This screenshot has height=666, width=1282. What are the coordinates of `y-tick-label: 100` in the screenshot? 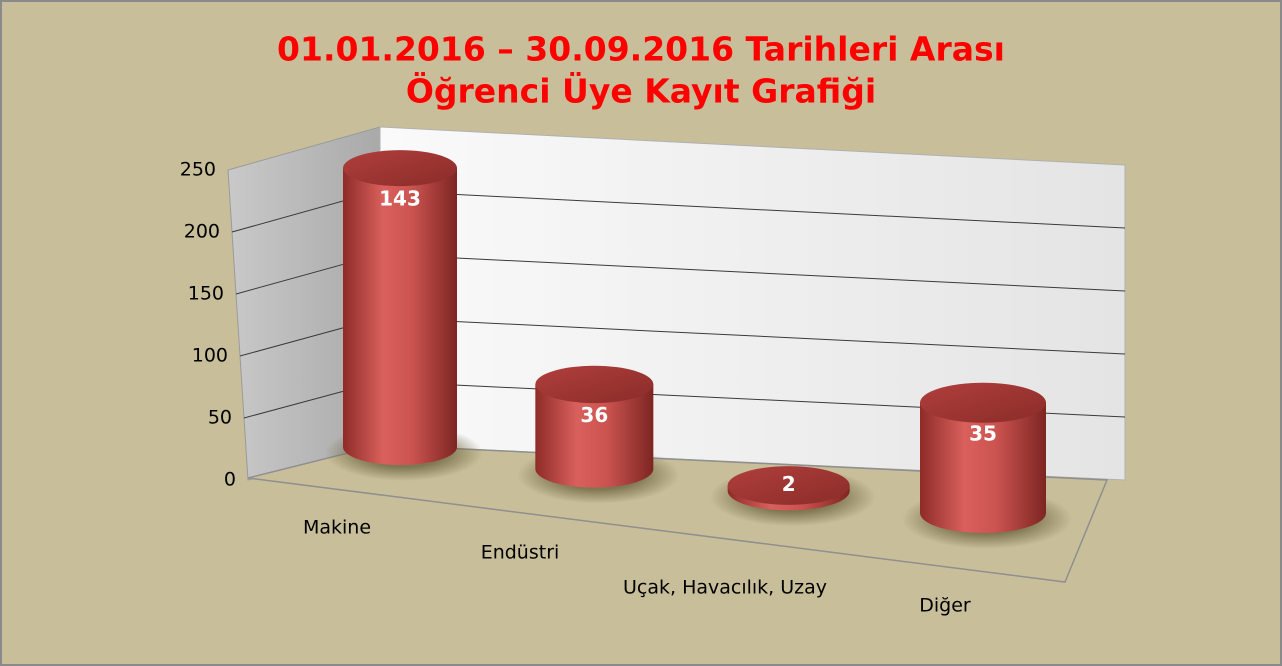 It's located at (210, 356).